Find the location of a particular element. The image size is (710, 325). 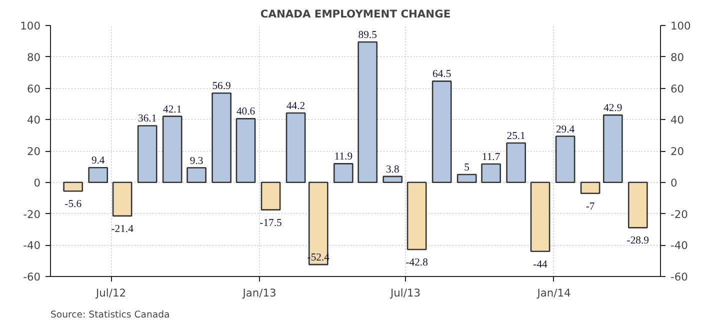

x-tick-label: Jan/14 is located at coordinates (553, 293).